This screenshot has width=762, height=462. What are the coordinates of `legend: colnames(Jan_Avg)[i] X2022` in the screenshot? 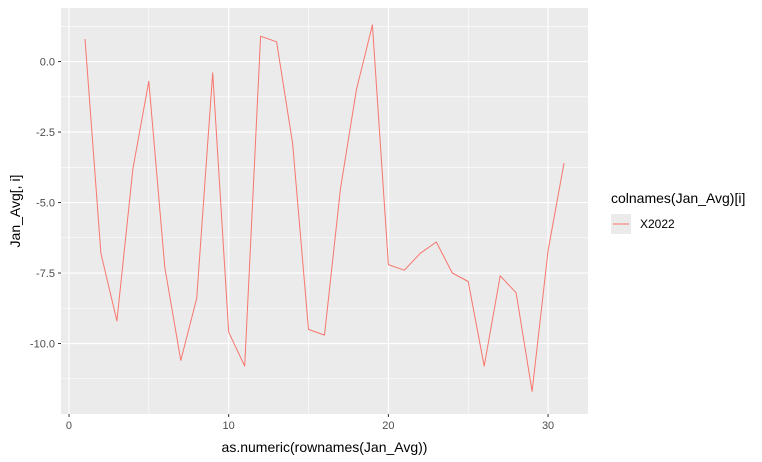 It's located at (678, 212).